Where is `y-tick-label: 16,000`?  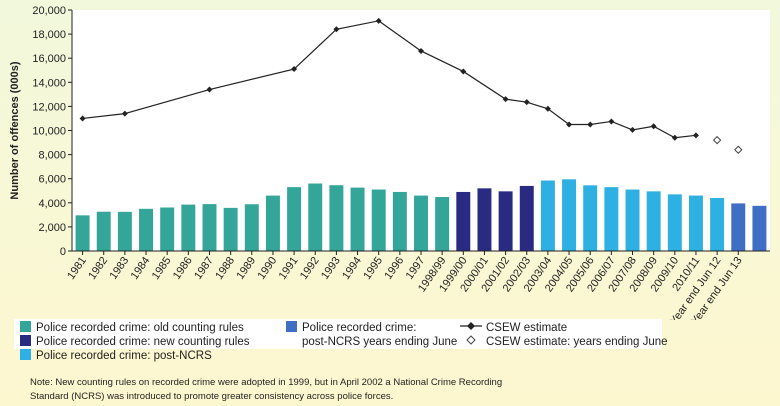 y-tick-label: 16,000 is located at coordinates (49, 59).